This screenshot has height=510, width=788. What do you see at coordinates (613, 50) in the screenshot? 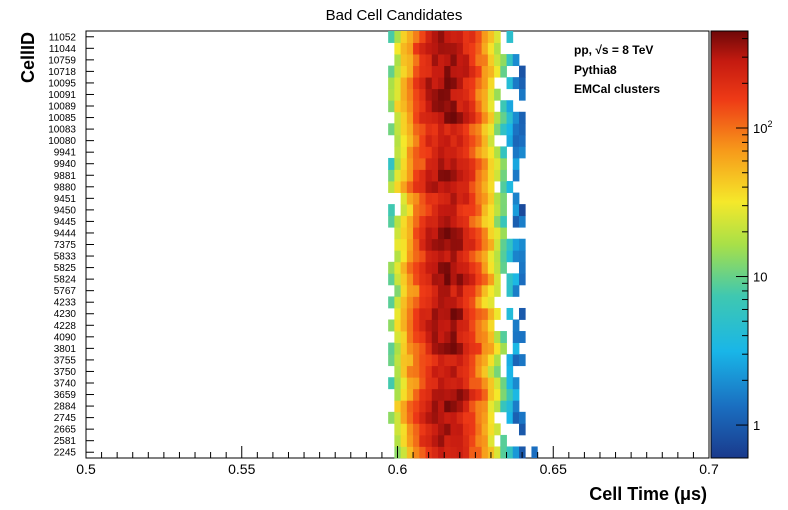
I see `annotation-energy: pp, √s = 8 TeV` at bounding box center [613, 50].